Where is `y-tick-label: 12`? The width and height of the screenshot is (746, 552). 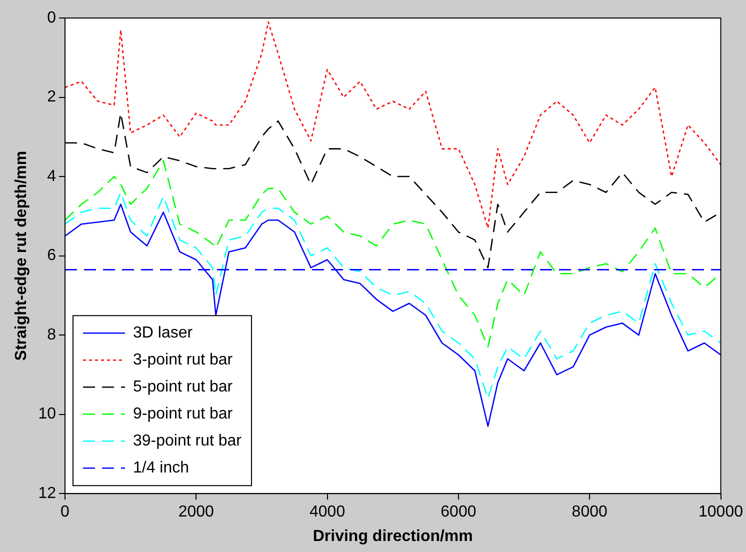
y-tick-label: 12 is located at coordinates (47, 493).